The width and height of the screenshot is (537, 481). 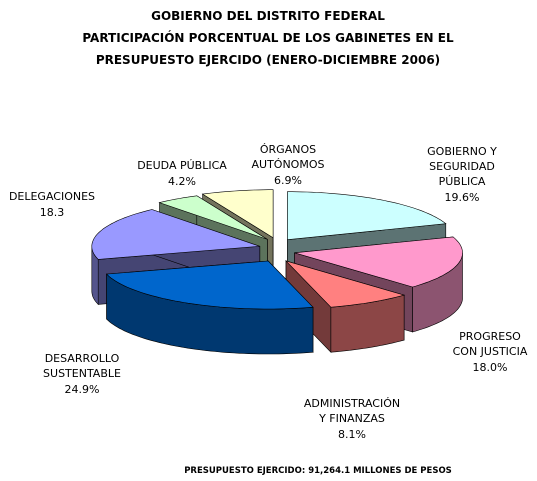 What do you see at coordinates (462, 197) in the screenshot?
I see `value-label: 19.6%` at bounding box center [462, 197].